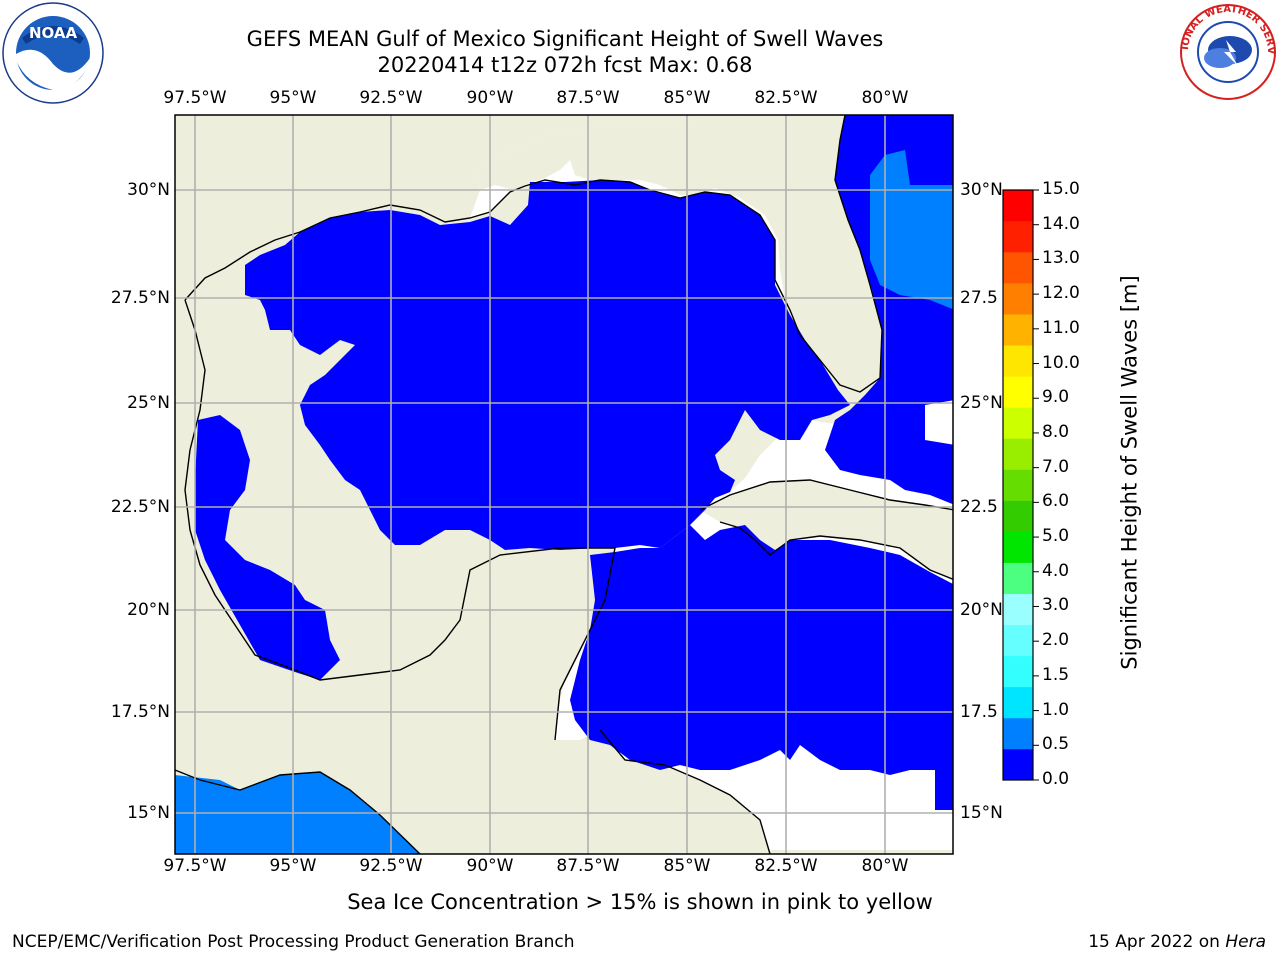 This screenshot has height=960, width=1280. I want to click on noaa-logo-text: NOAA, so click(53, 33).